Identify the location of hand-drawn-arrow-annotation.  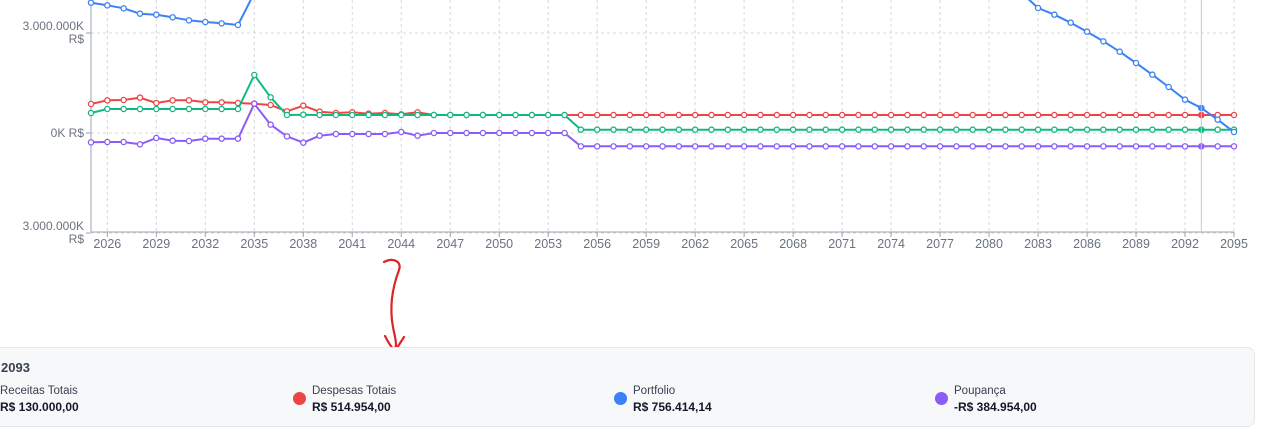
(394, 305).